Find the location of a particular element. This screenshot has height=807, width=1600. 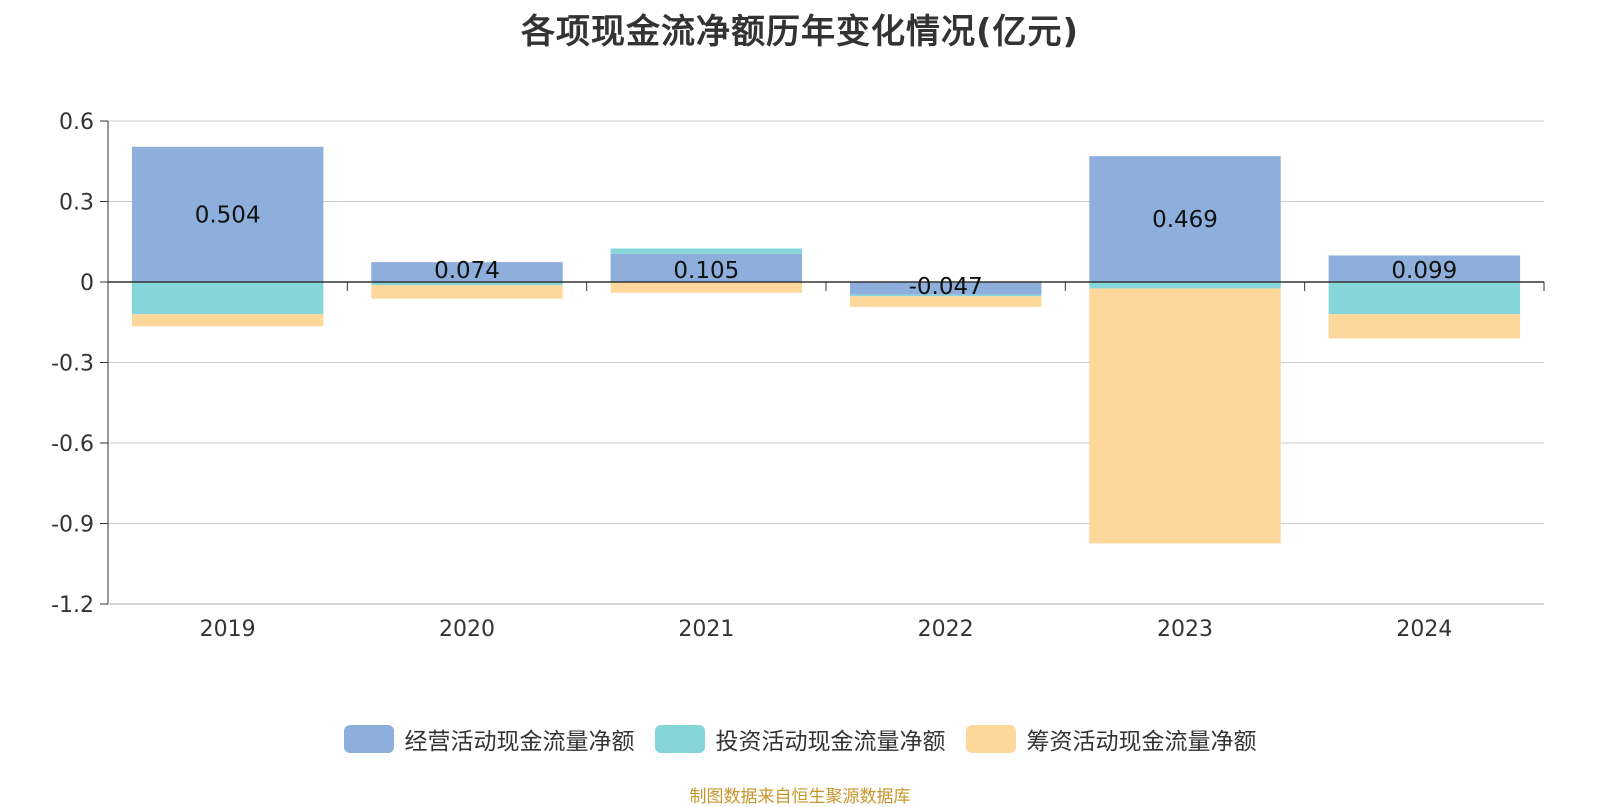

x-tick-label: 2024 is located at coordinates (1424, 629).